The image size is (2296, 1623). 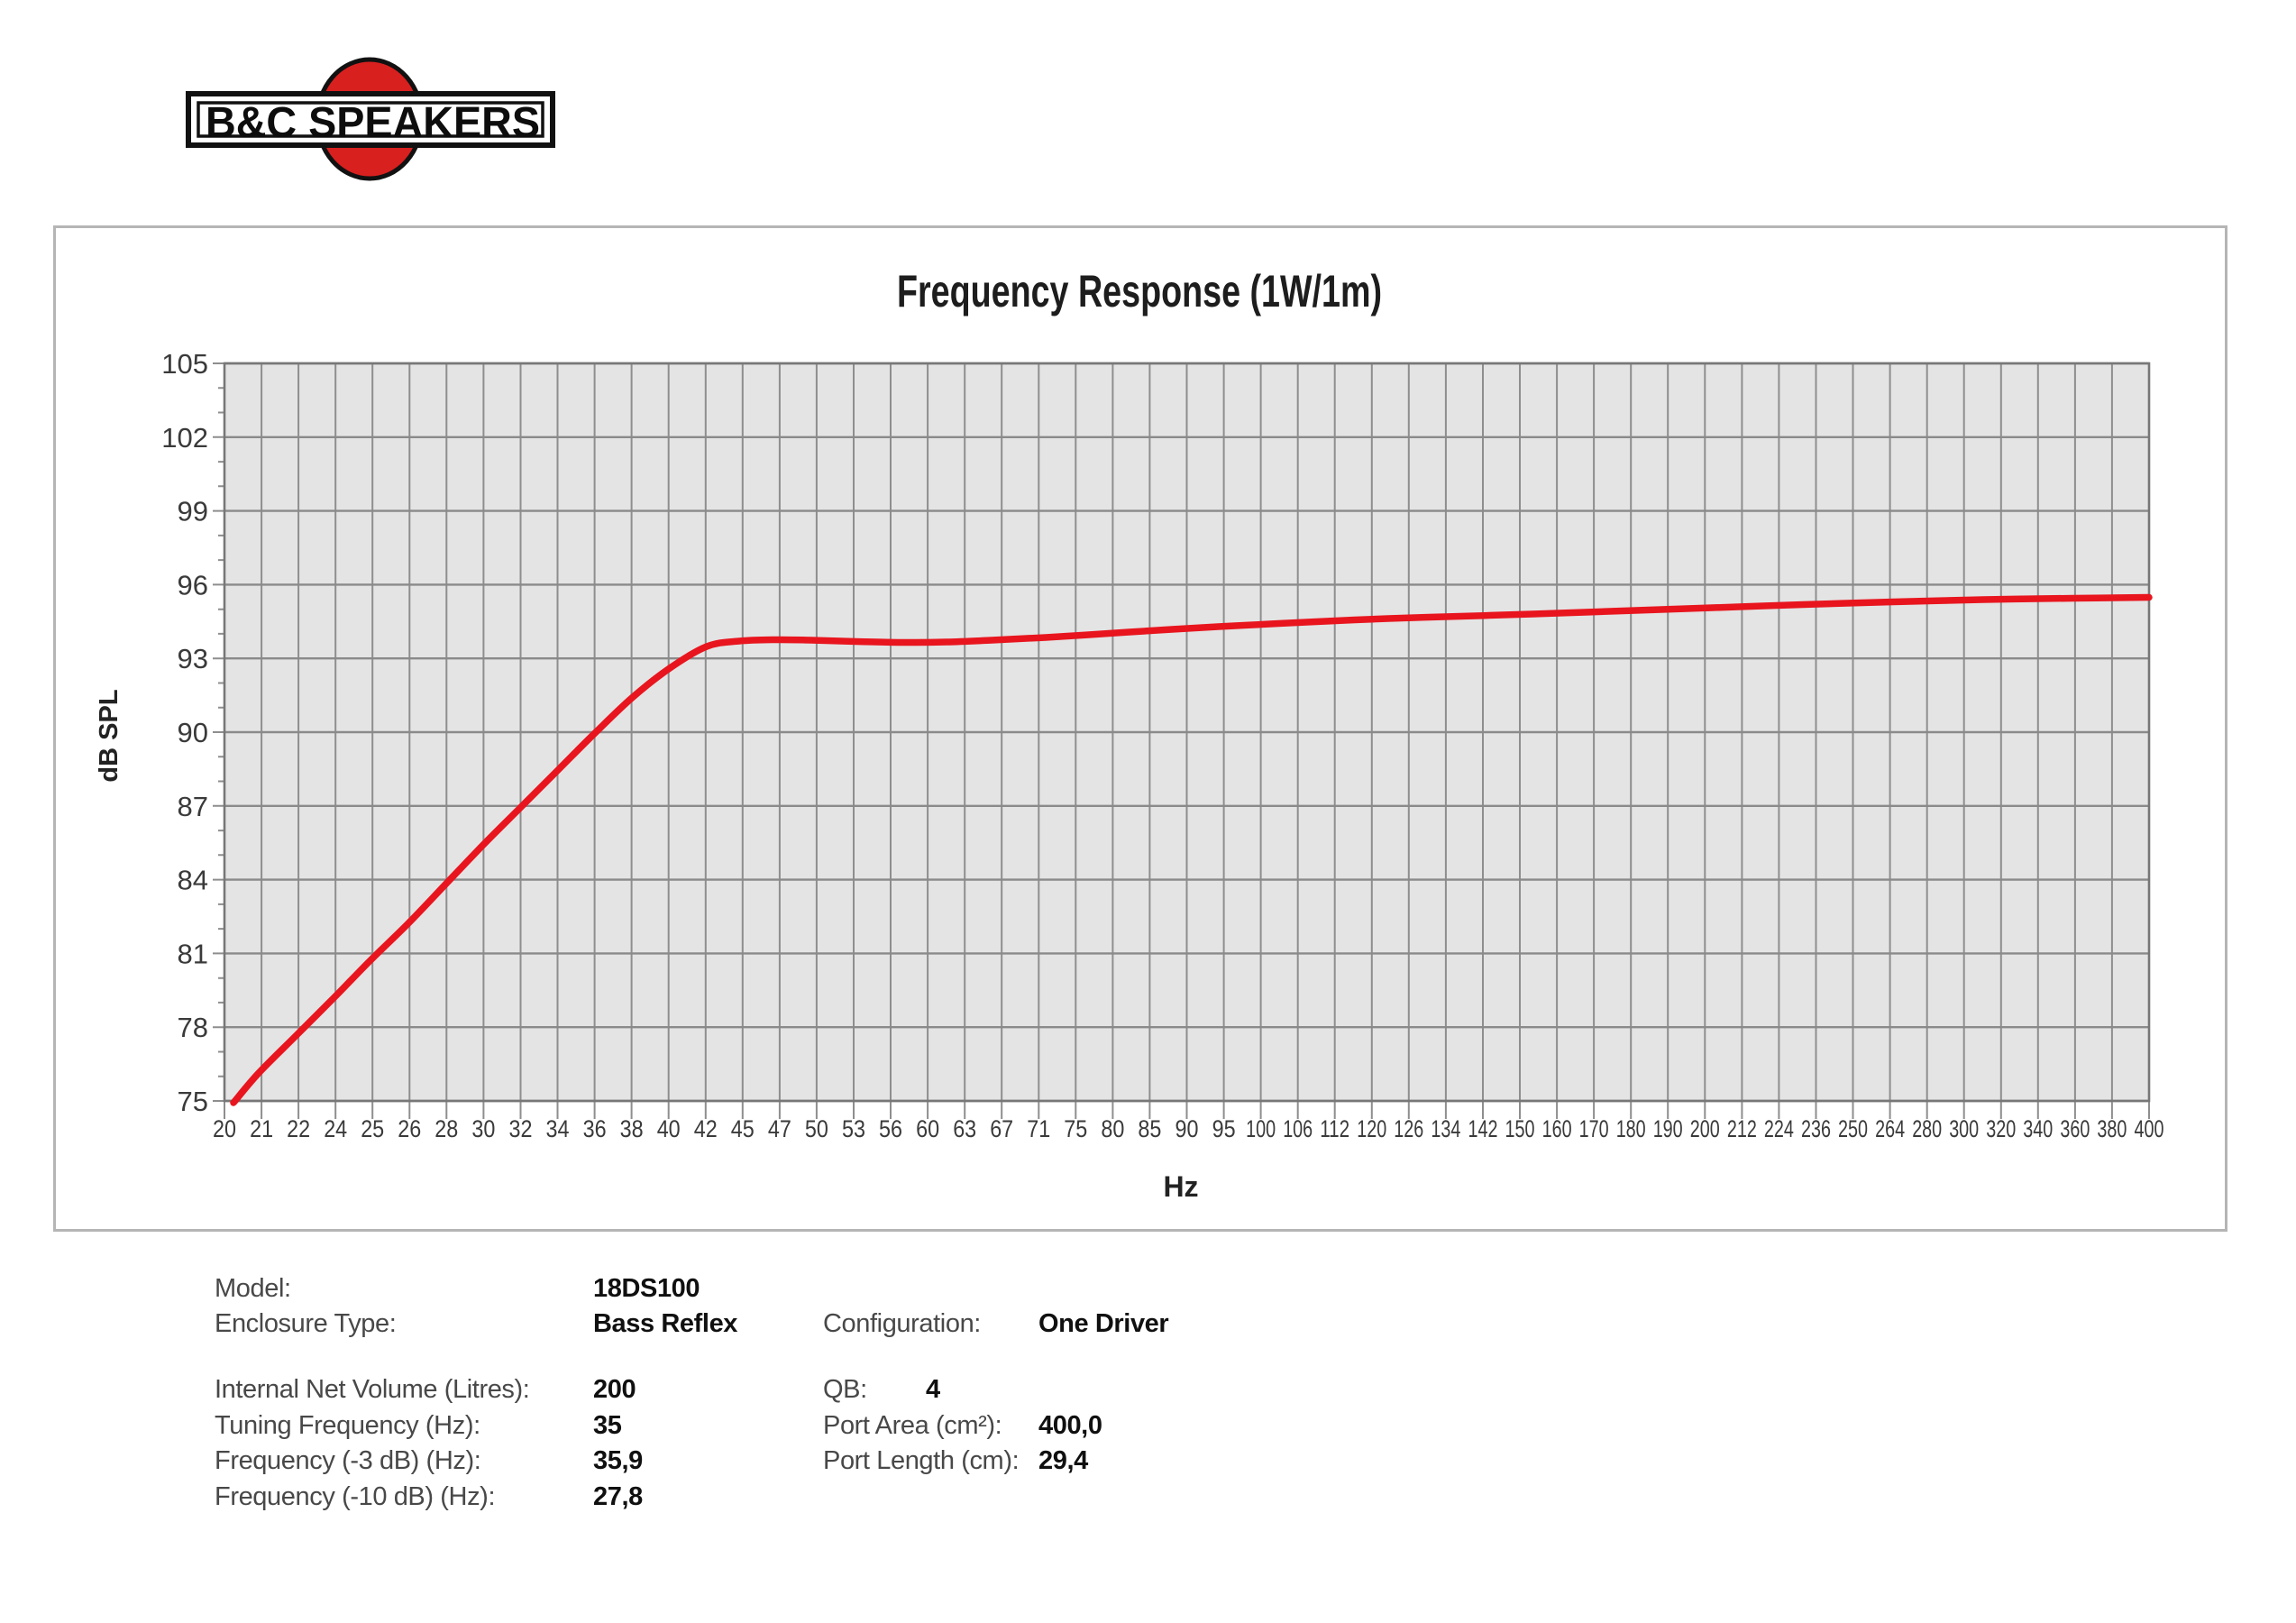 I want to click on svg-text: 236, so click(x=1816, y=1128).